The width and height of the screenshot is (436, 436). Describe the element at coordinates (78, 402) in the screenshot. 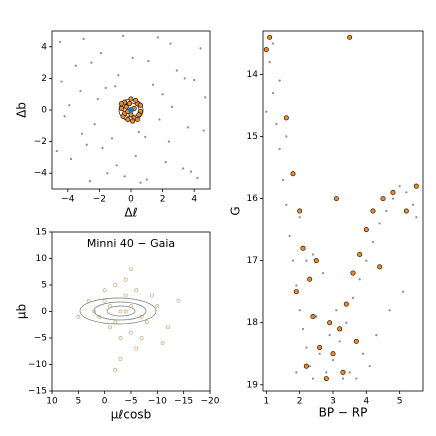

I see `x-tick-label: 5` at that location.